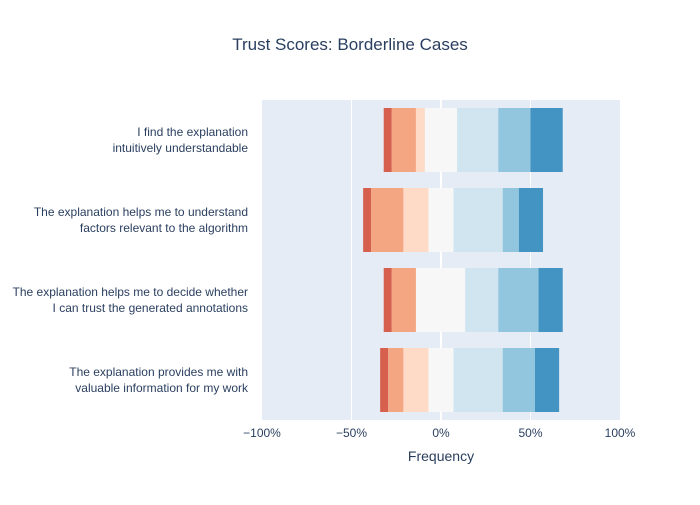  What do you see at coordinates (181, 148) in the screenshot?
I see `y-category-label: intuitively understandable` at bounding box center [181, 148].